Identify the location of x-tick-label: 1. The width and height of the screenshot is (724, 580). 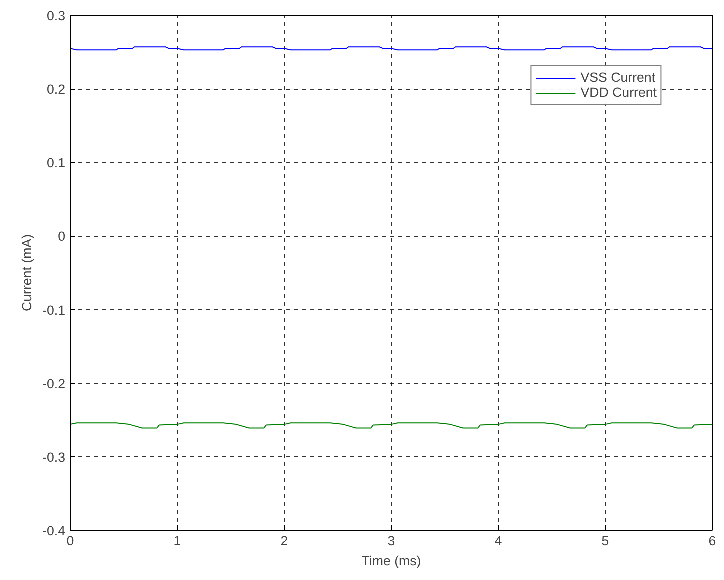
(178, 541).